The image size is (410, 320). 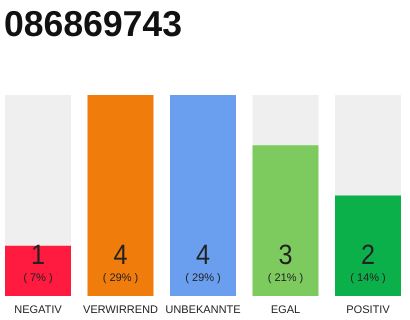 What do you see at coordinates (38, 310) in the screenshot?
I see `x-tick-label: NEGATIV` at bounding box center [38, 310].